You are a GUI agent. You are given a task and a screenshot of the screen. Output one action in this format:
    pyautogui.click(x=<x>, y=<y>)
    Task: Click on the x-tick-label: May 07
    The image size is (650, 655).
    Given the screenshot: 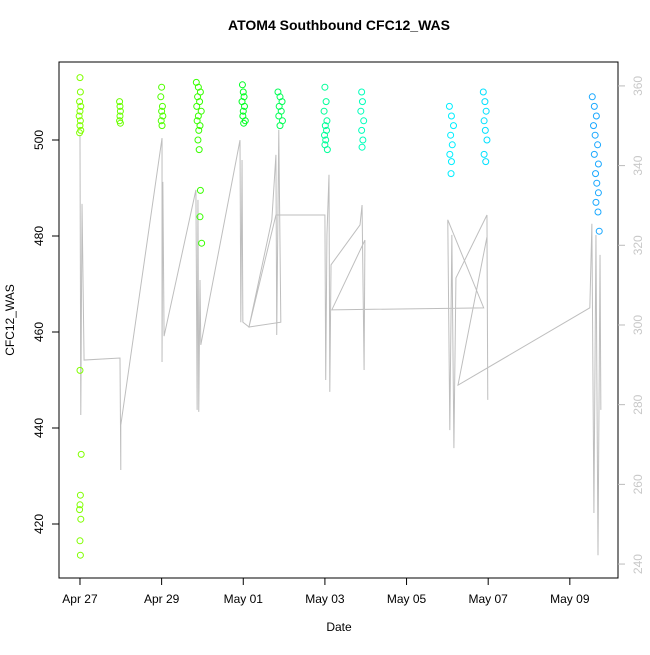 What is the action you would take?
    pyautogui.click(x=489, y=599)
    